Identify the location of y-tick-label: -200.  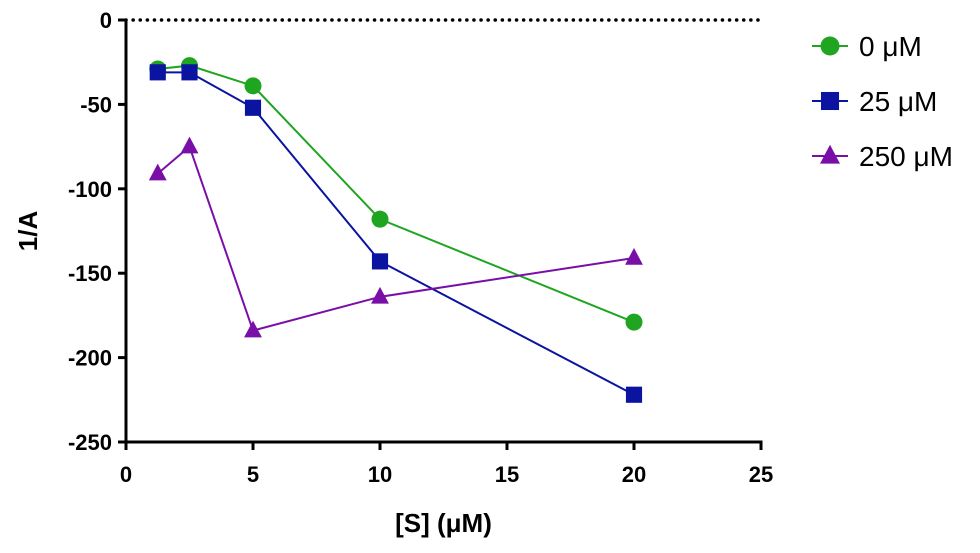
(90, 358).